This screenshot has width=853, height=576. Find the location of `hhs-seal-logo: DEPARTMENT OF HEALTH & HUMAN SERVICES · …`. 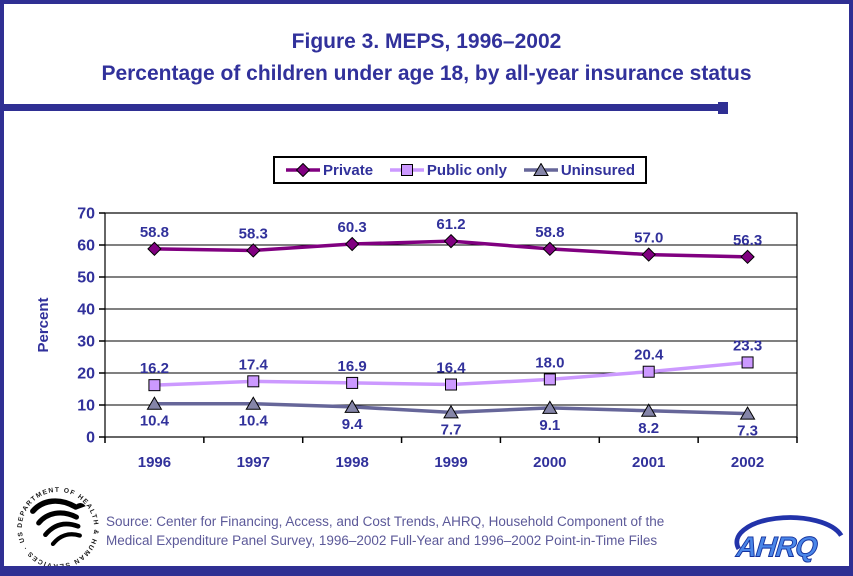

hhs-seal-logo: DEPARTMENT OF HEALTH & HUMAN SERVICES · … is located at coordinates (56, 526).